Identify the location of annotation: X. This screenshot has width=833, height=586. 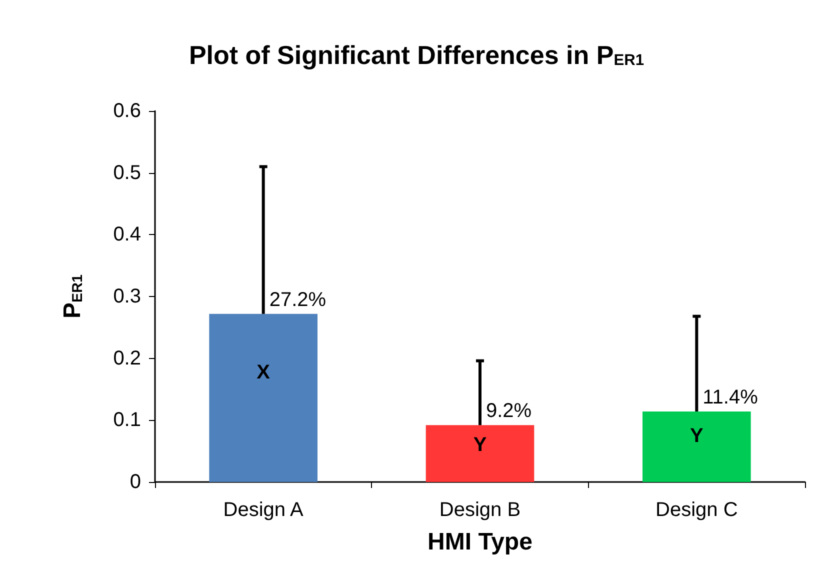
(263, 373).